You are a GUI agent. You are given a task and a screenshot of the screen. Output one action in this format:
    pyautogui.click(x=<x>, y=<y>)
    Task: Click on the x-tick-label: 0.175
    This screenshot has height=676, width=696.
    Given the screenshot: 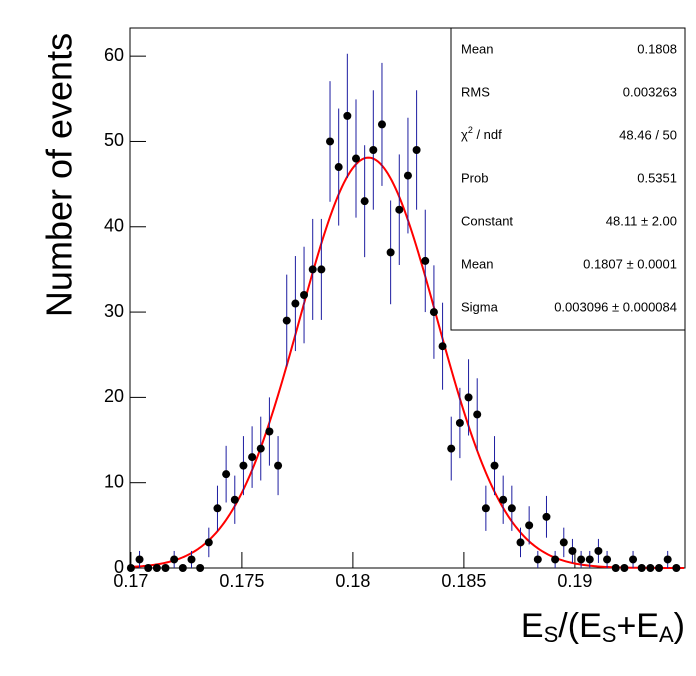 What is the action you would take?
    pyautogui.click(x=241, y=581)
    